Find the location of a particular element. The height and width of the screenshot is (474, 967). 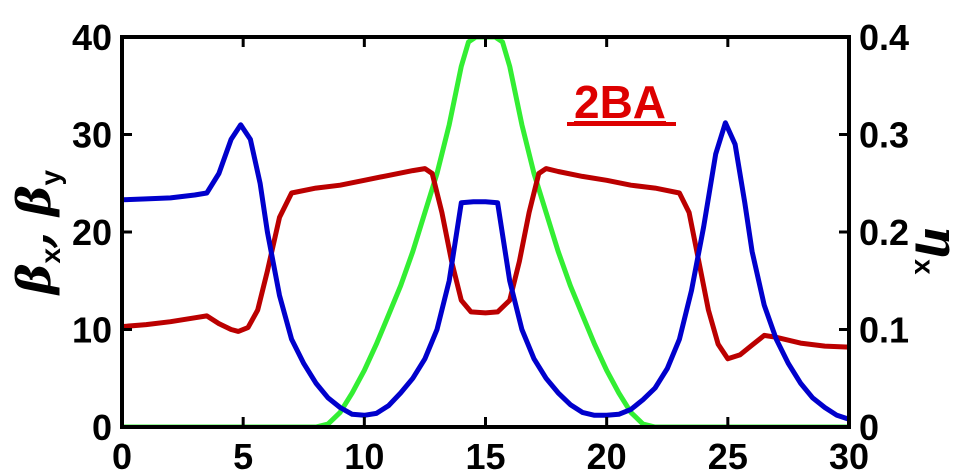

x-tick-label: 15 is located at coordinates (485, 455).